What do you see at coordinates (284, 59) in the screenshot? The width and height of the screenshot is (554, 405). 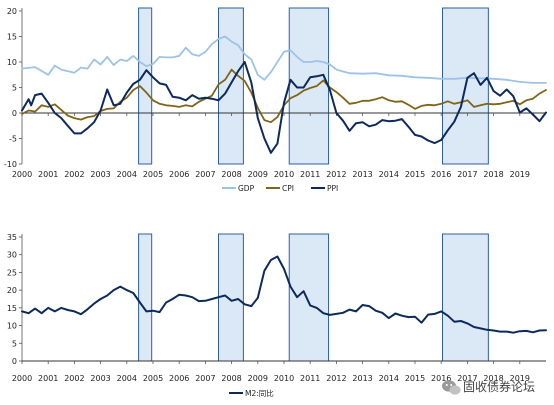 I see `series-line-gdp` at bounding box center [284, 59].